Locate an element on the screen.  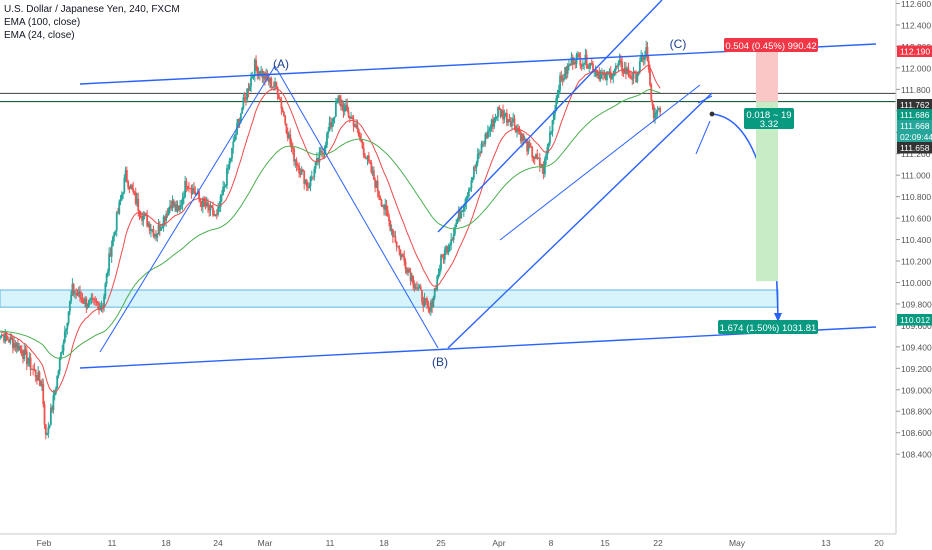
channel-stub-line is located at coordinates (703, 137).